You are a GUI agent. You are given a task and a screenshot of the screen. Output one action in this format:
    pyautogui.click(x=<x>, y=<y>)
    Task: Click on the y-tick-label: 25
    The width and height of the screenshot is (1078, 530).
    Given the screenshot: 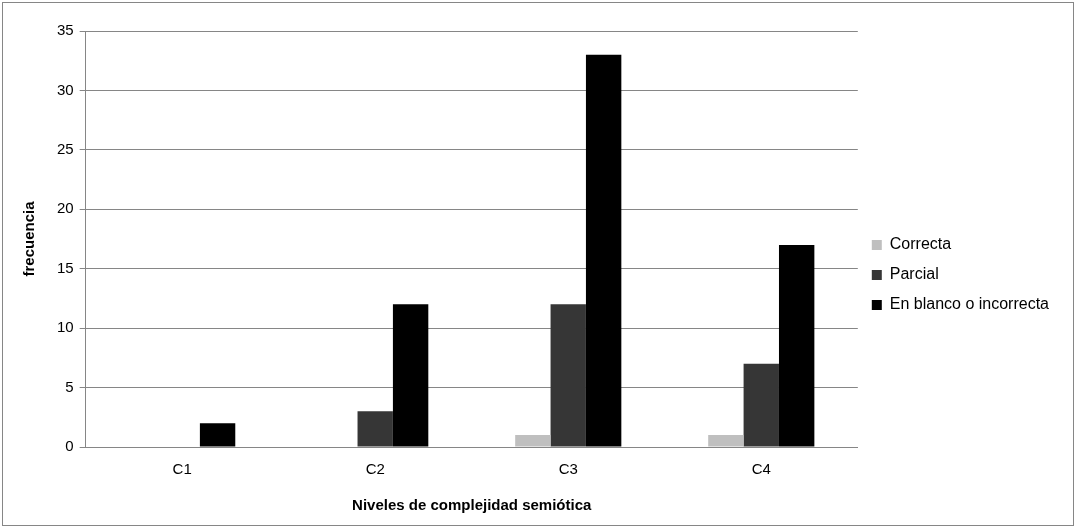 What is the action you would take?
    pyautogui.click(x=65, y=148)
    